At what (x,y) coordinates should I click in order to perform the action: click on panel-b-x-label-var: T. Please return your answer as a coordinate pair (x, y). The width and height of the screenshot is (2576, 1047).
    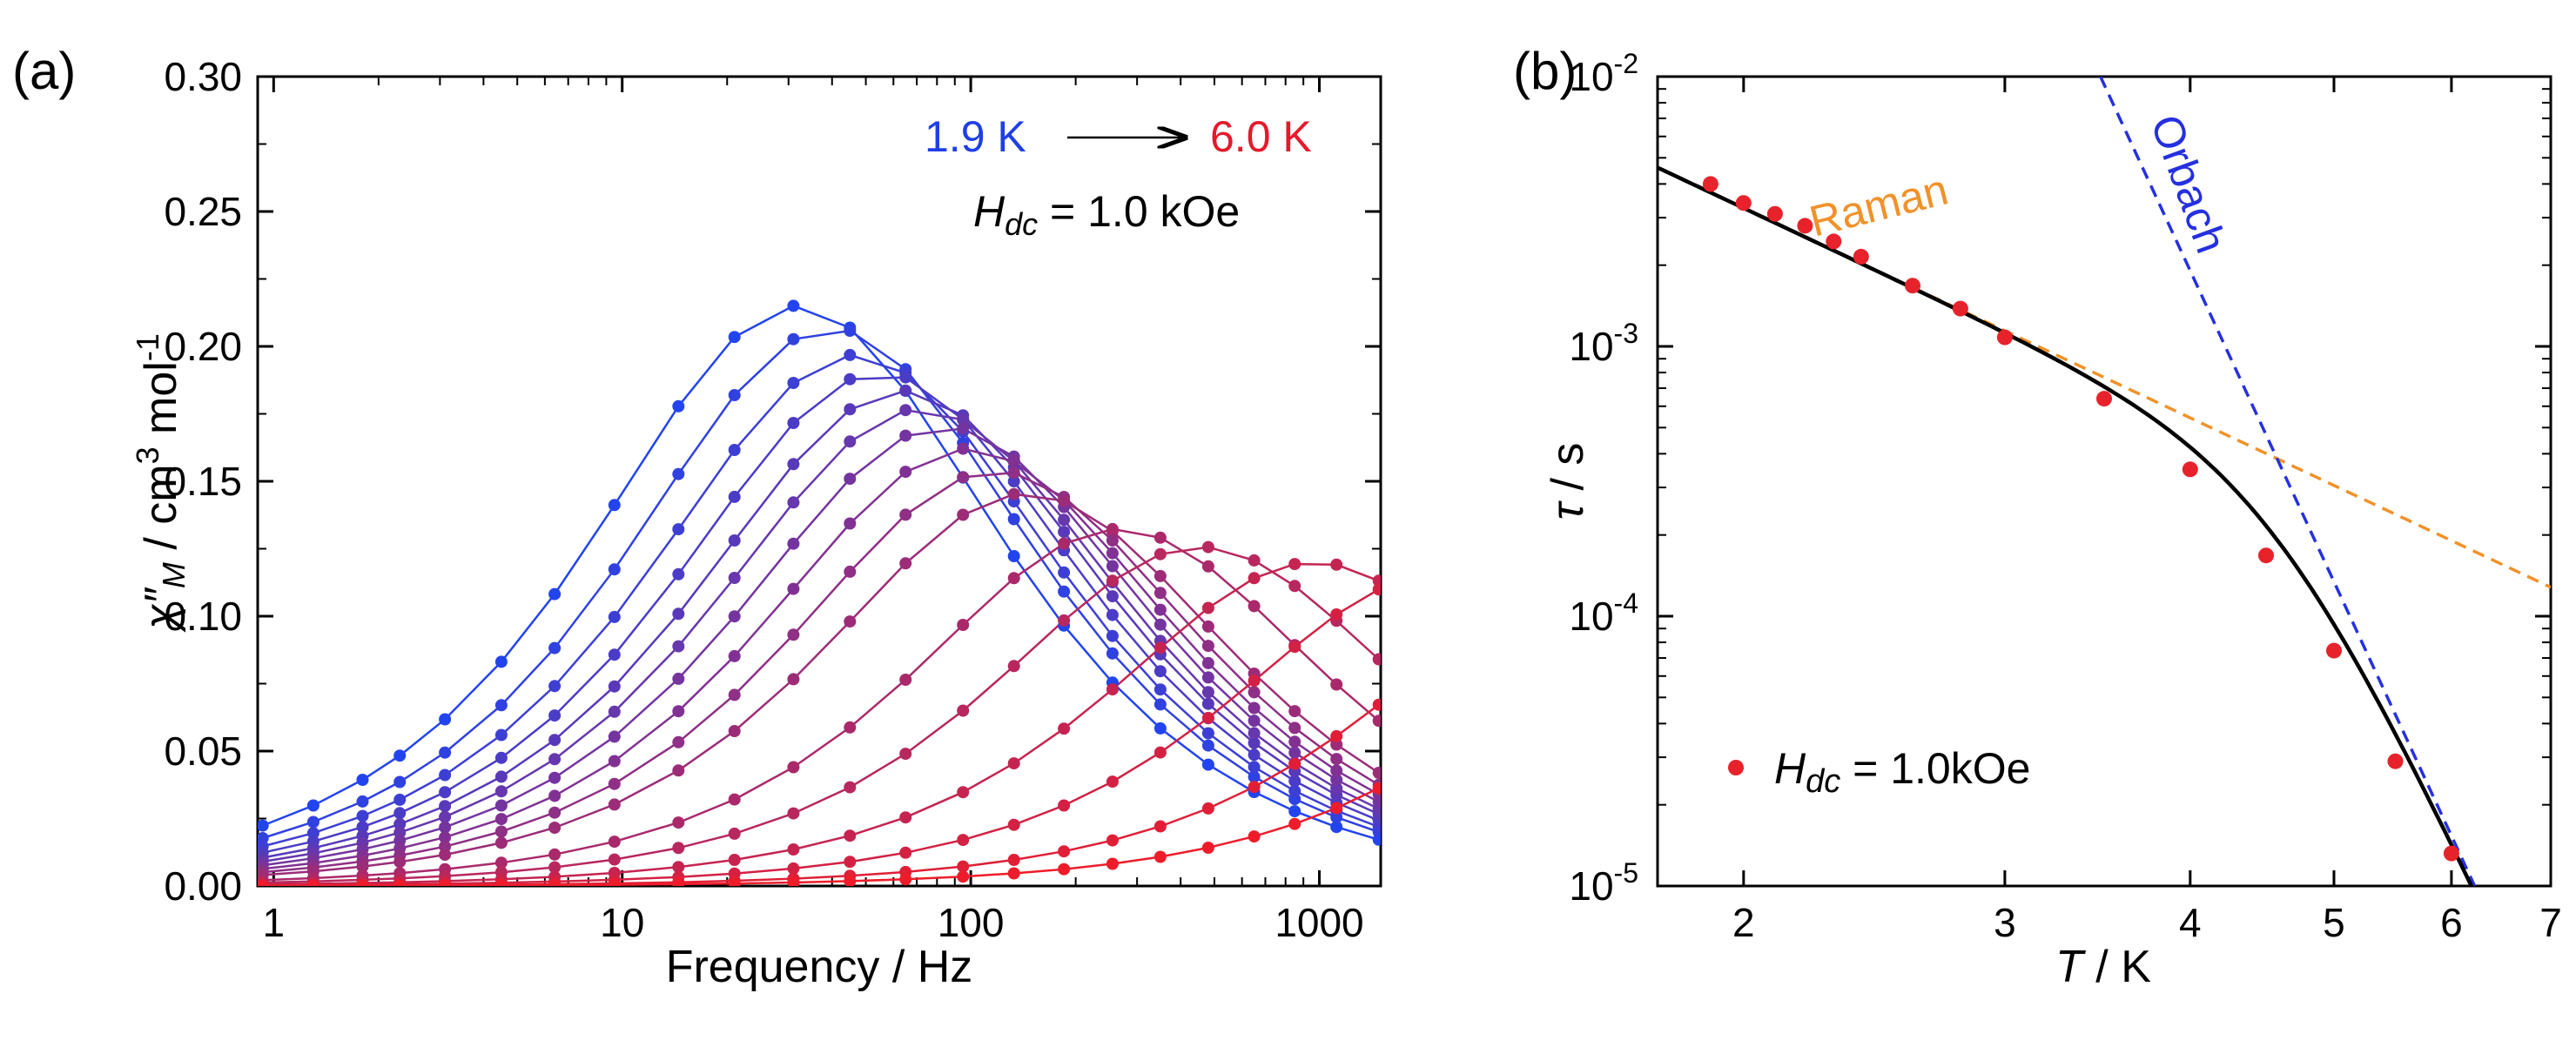
    Looking at the image, I should click on (2070, 967).